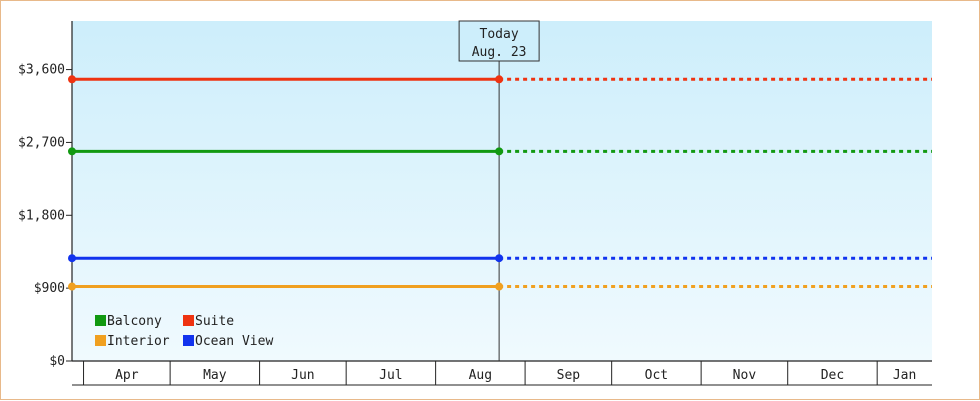 The height and width of the screenshot is (401, 980). I want to click on y-tick-label: $3,600, so click(41, 70).